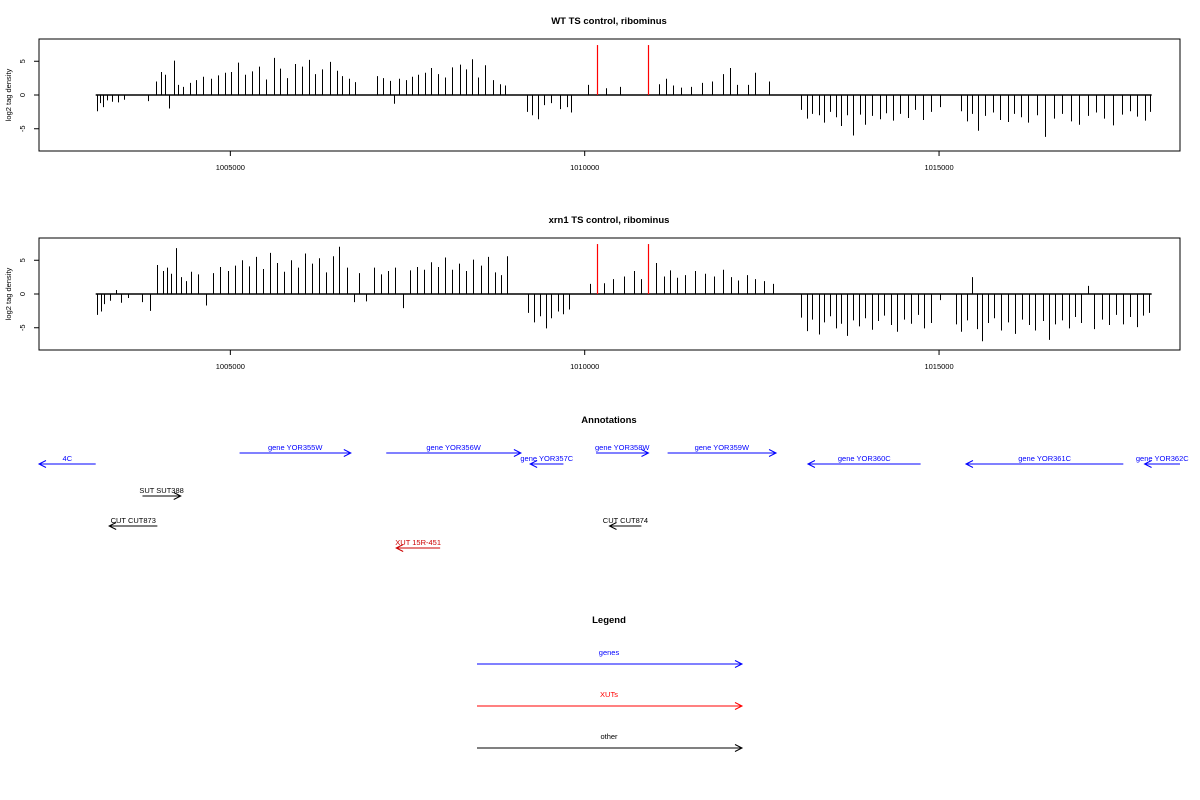  I want to click on feature-label: gene YOR359W, so click(722, 447).